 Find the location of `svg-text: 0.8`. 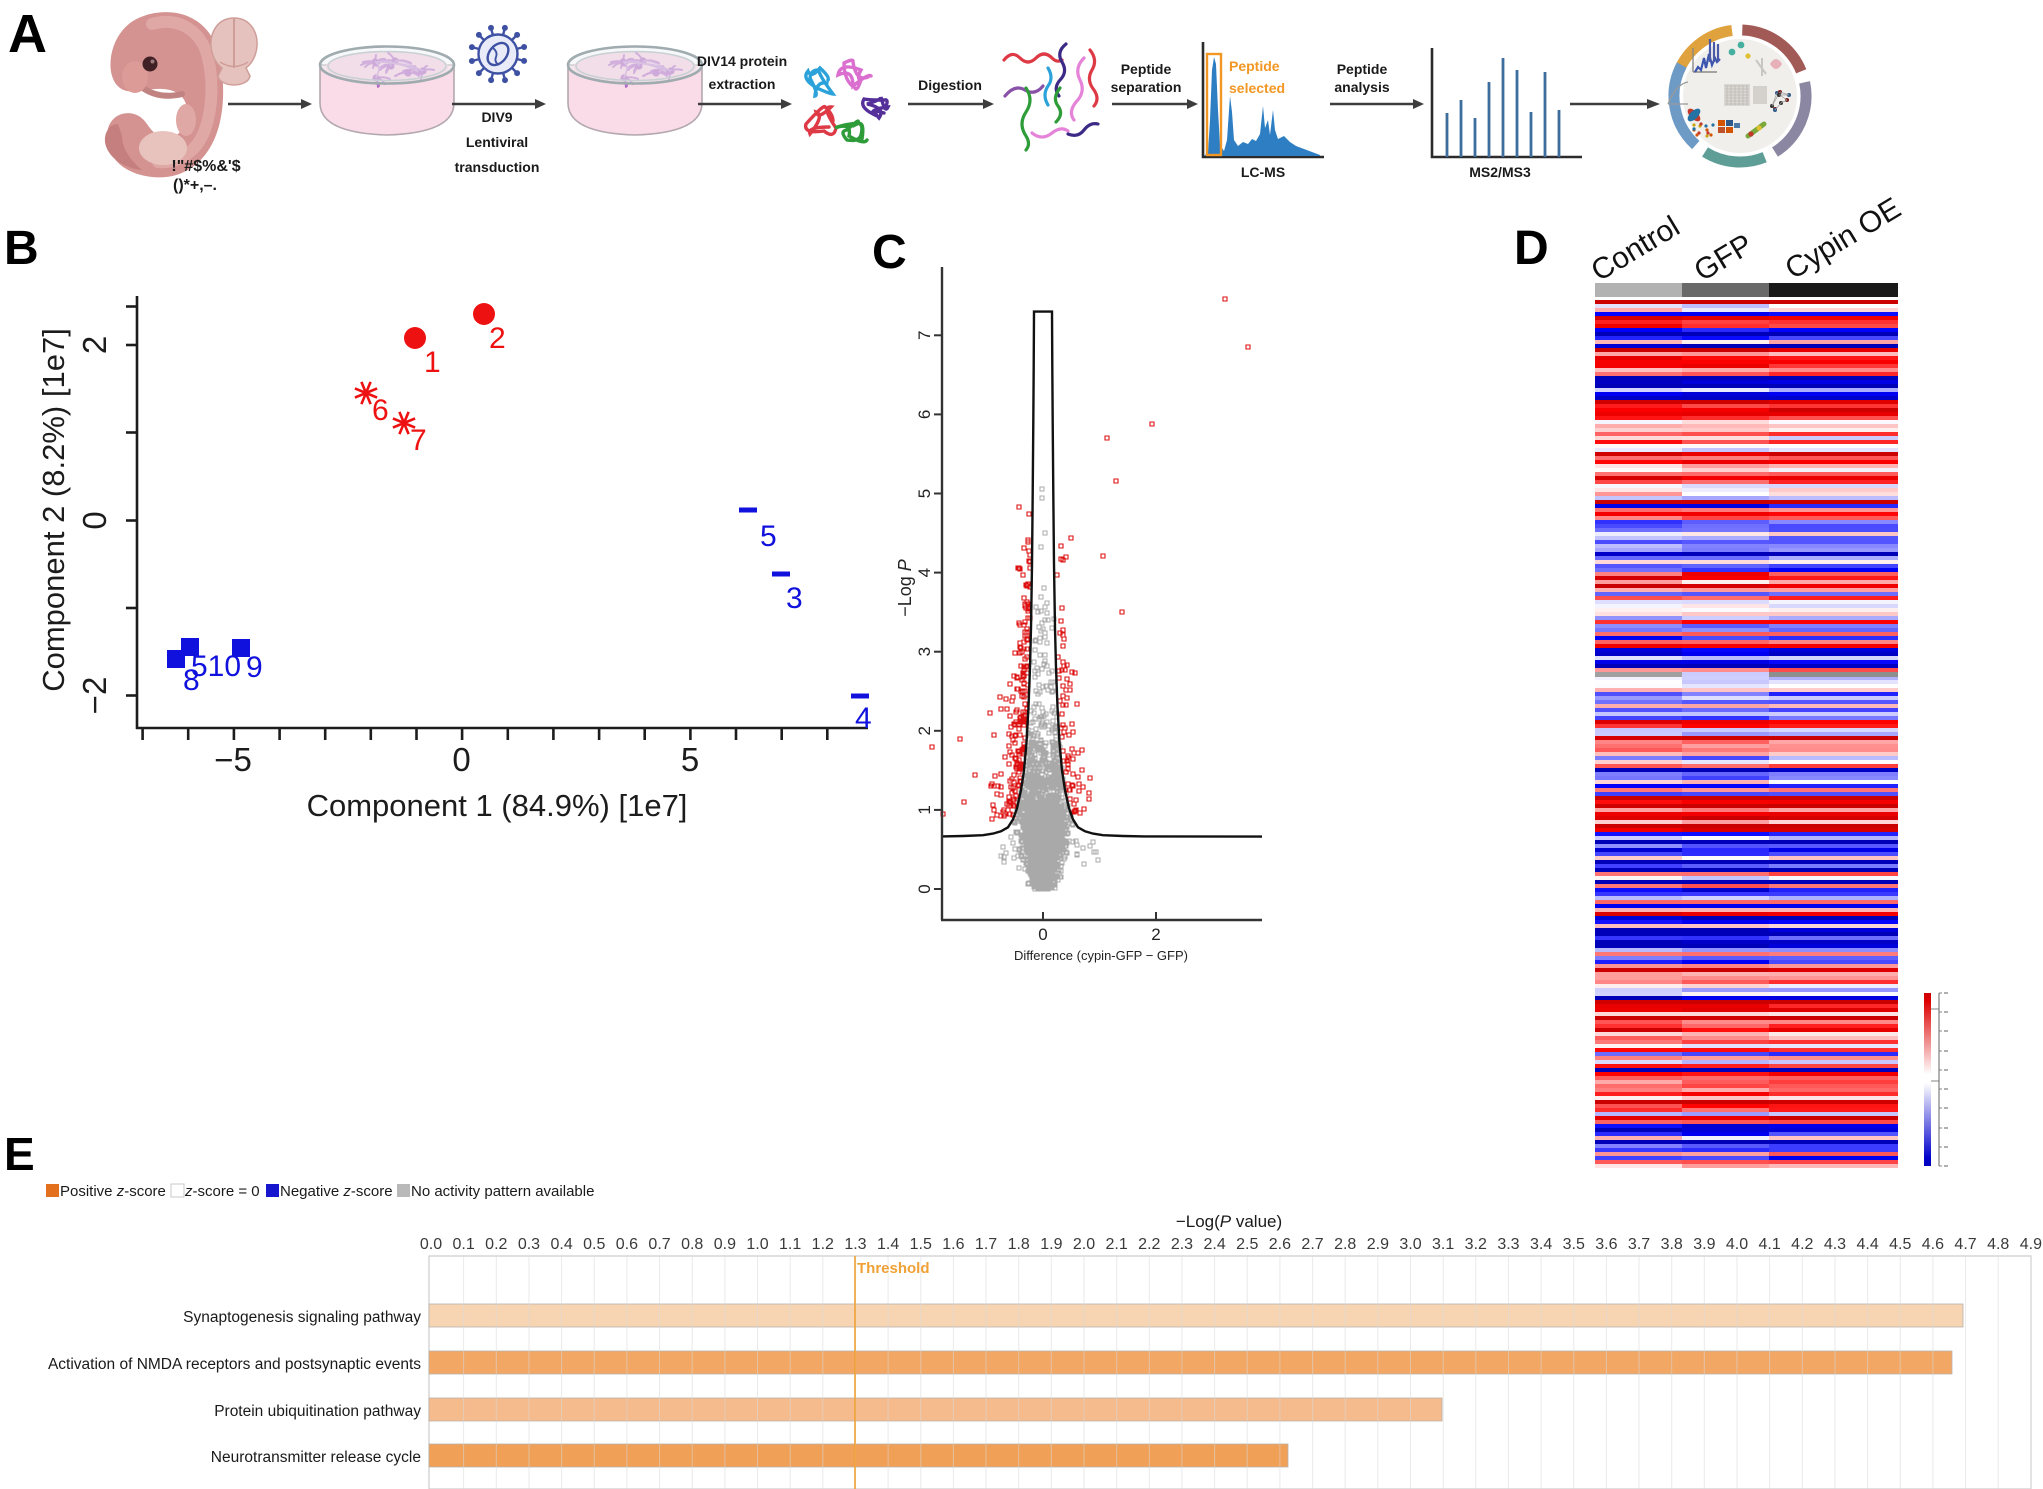

svg-text: 0.8 is located at coordinates (692, 1244).